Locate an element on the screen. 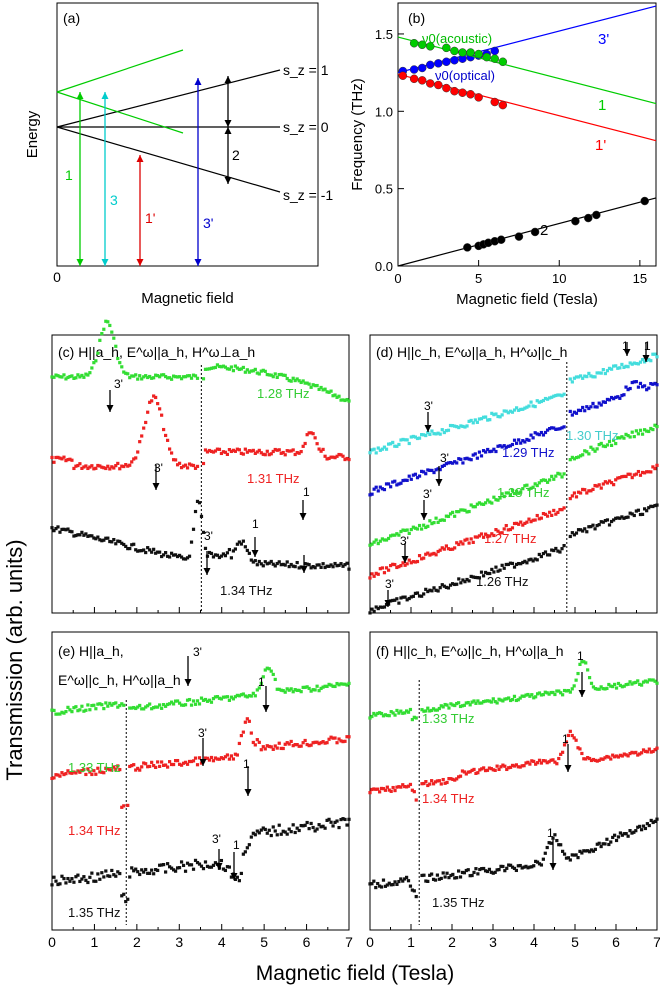 Image resolution: width=660 pixels, height=992 pixels. transition-2-upper-arrow-head-bottom is located at coordinates (228, 123).